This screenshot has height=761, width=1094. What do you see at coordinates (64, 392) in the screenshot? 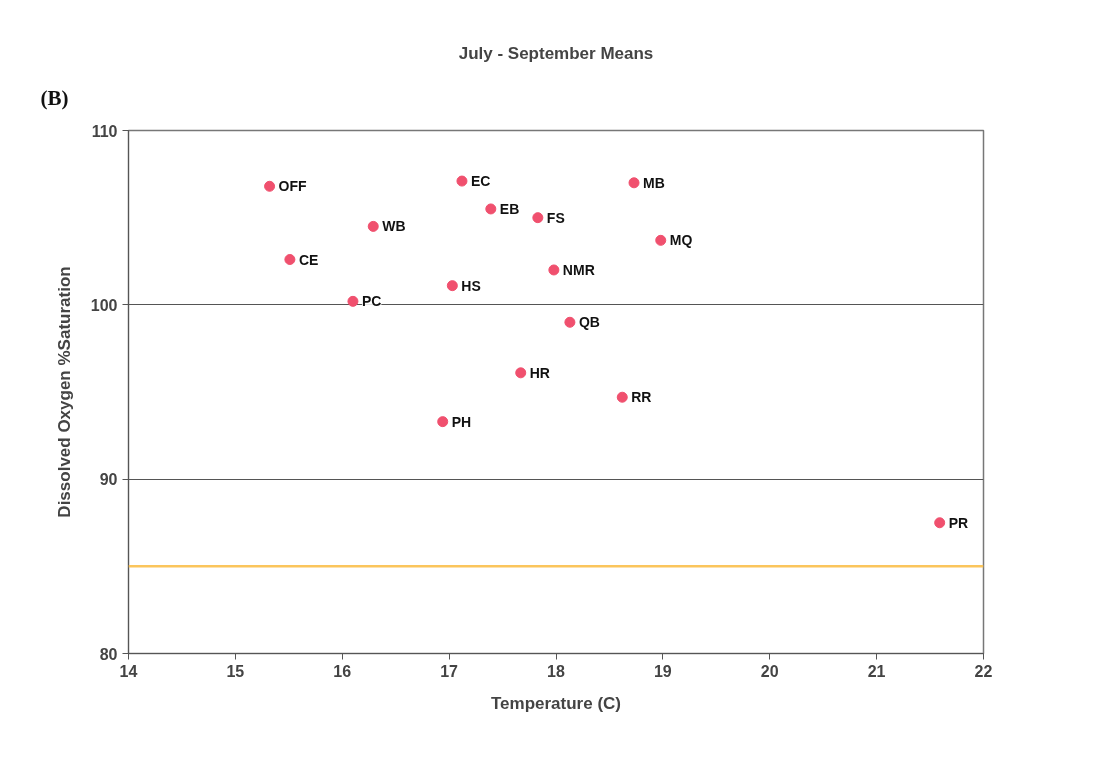
I see `y-axis-title: Dissolved Oxygen %Saturation` at bounding box center [64, 392].